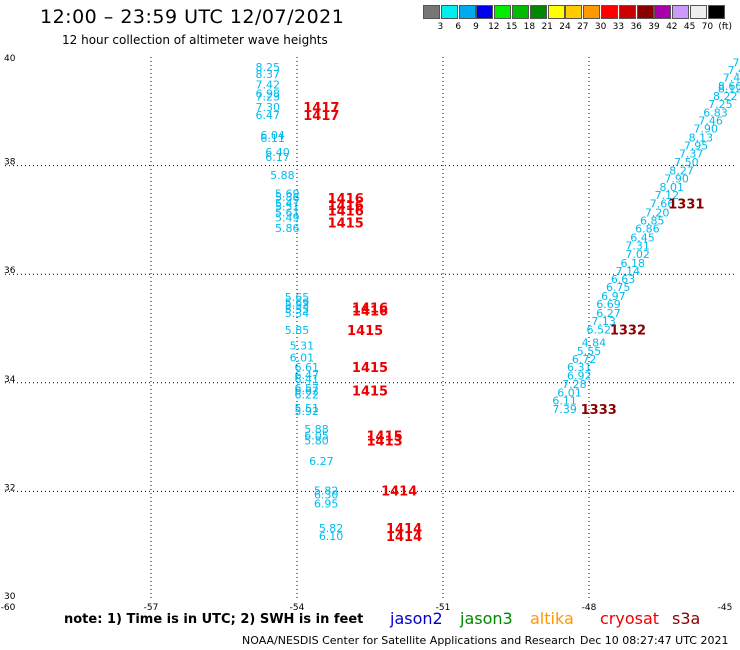  Describe the element at coordinates (701, 137) in the screenshot. I see `swh-value-label: 8.13` at that location.